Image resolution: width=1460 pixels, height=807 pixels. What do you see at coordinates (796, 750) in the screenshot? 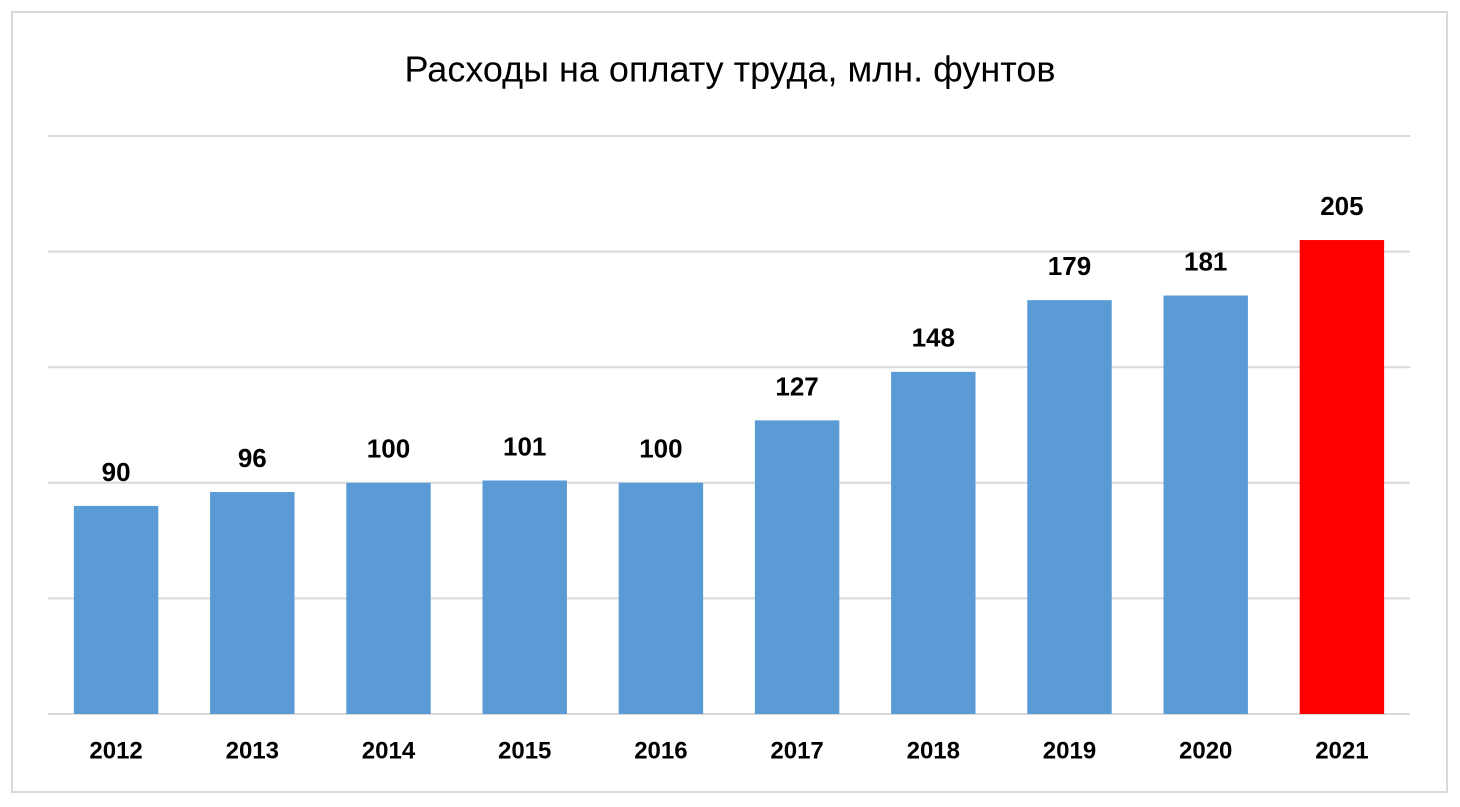
I see `x-tick-label: 2017` at bounding box center [796, 750].